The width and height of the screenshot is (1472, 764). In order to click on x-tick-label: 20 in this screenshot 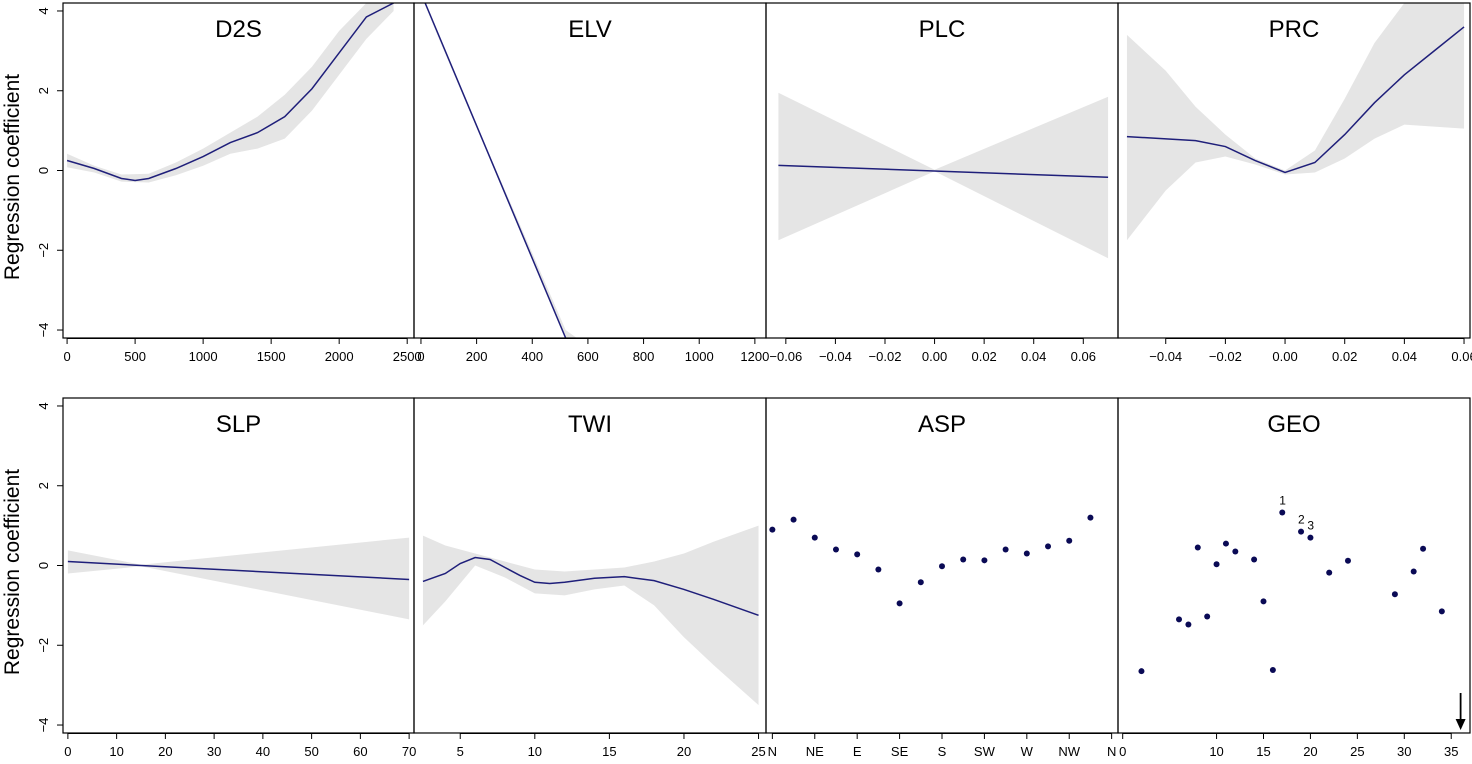, I will do `click(684, 751)`.